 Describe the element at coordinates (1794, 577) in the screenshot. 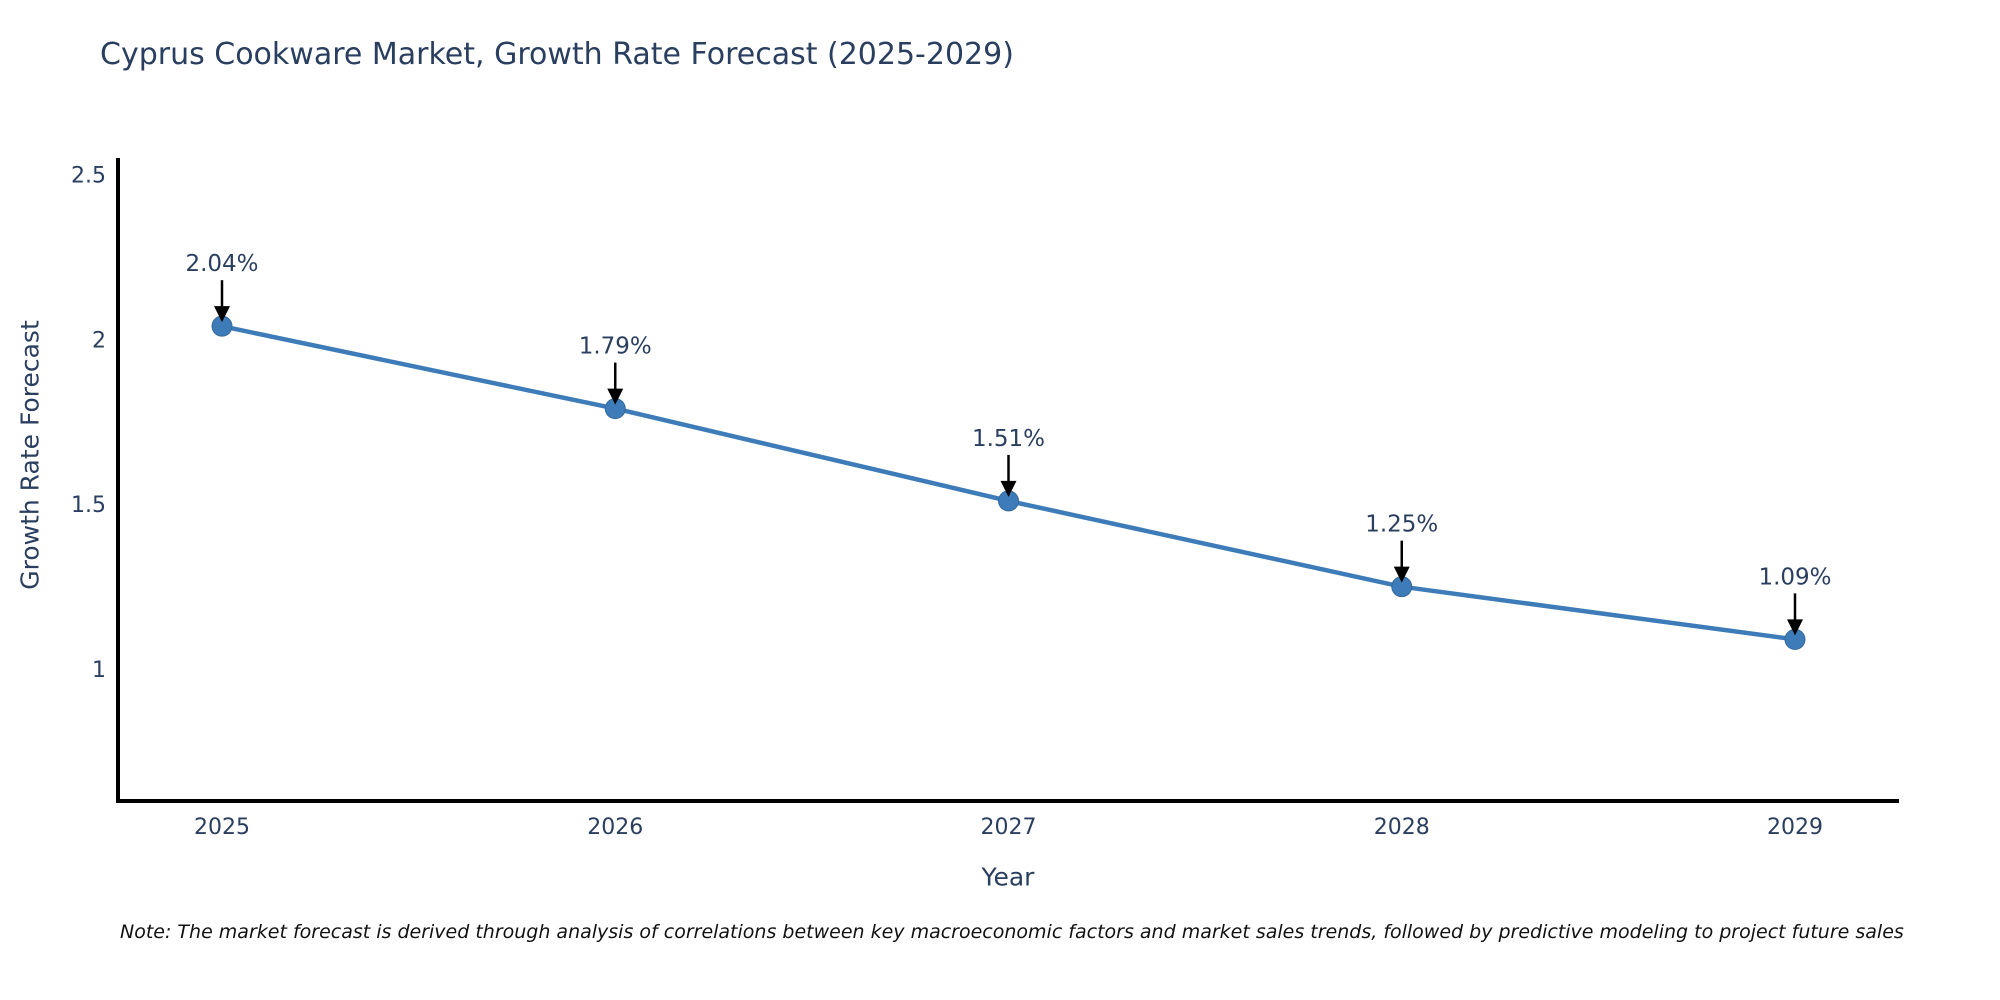

I see `point-value-label: 1.09%` at that location.